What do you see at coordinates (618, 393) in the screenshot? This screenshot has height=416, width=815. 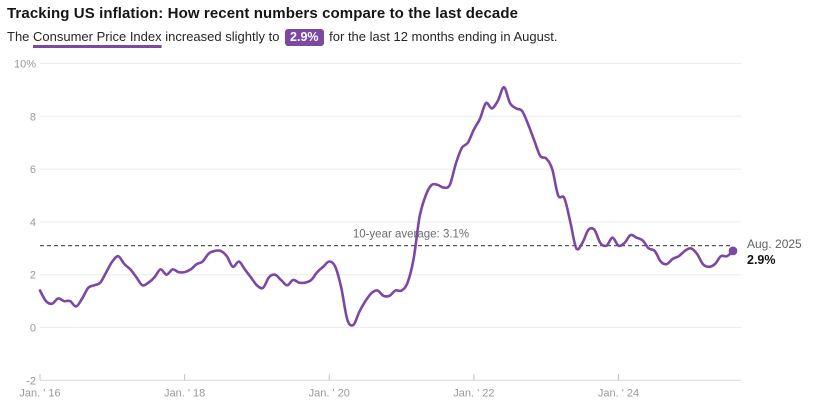 I see `x-axis-label: Jan. ' 24` at bounding box center [618, 393].